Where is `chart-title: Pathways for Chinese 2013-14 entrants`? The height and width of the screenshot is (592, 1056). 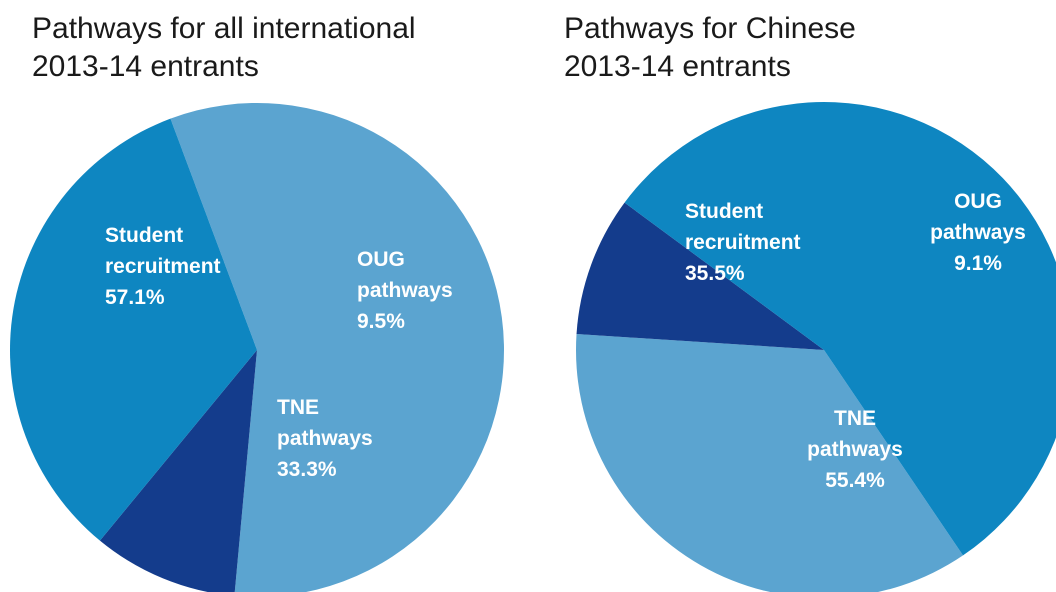
chart-title: Pathways for Chinese 2013-14 entrants is located at coordinates (710, 48).